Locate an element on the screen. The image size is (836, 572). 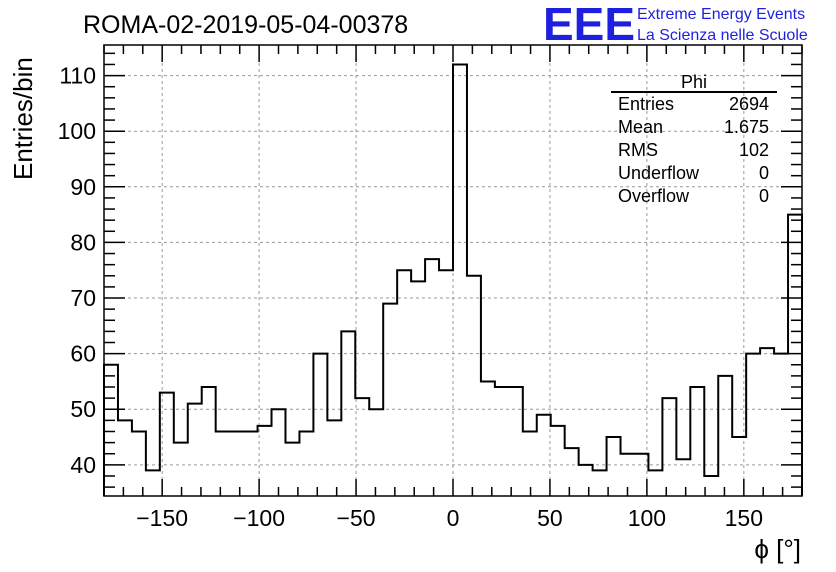
x-tick-label: 50 is located at coordinates (550, 518).